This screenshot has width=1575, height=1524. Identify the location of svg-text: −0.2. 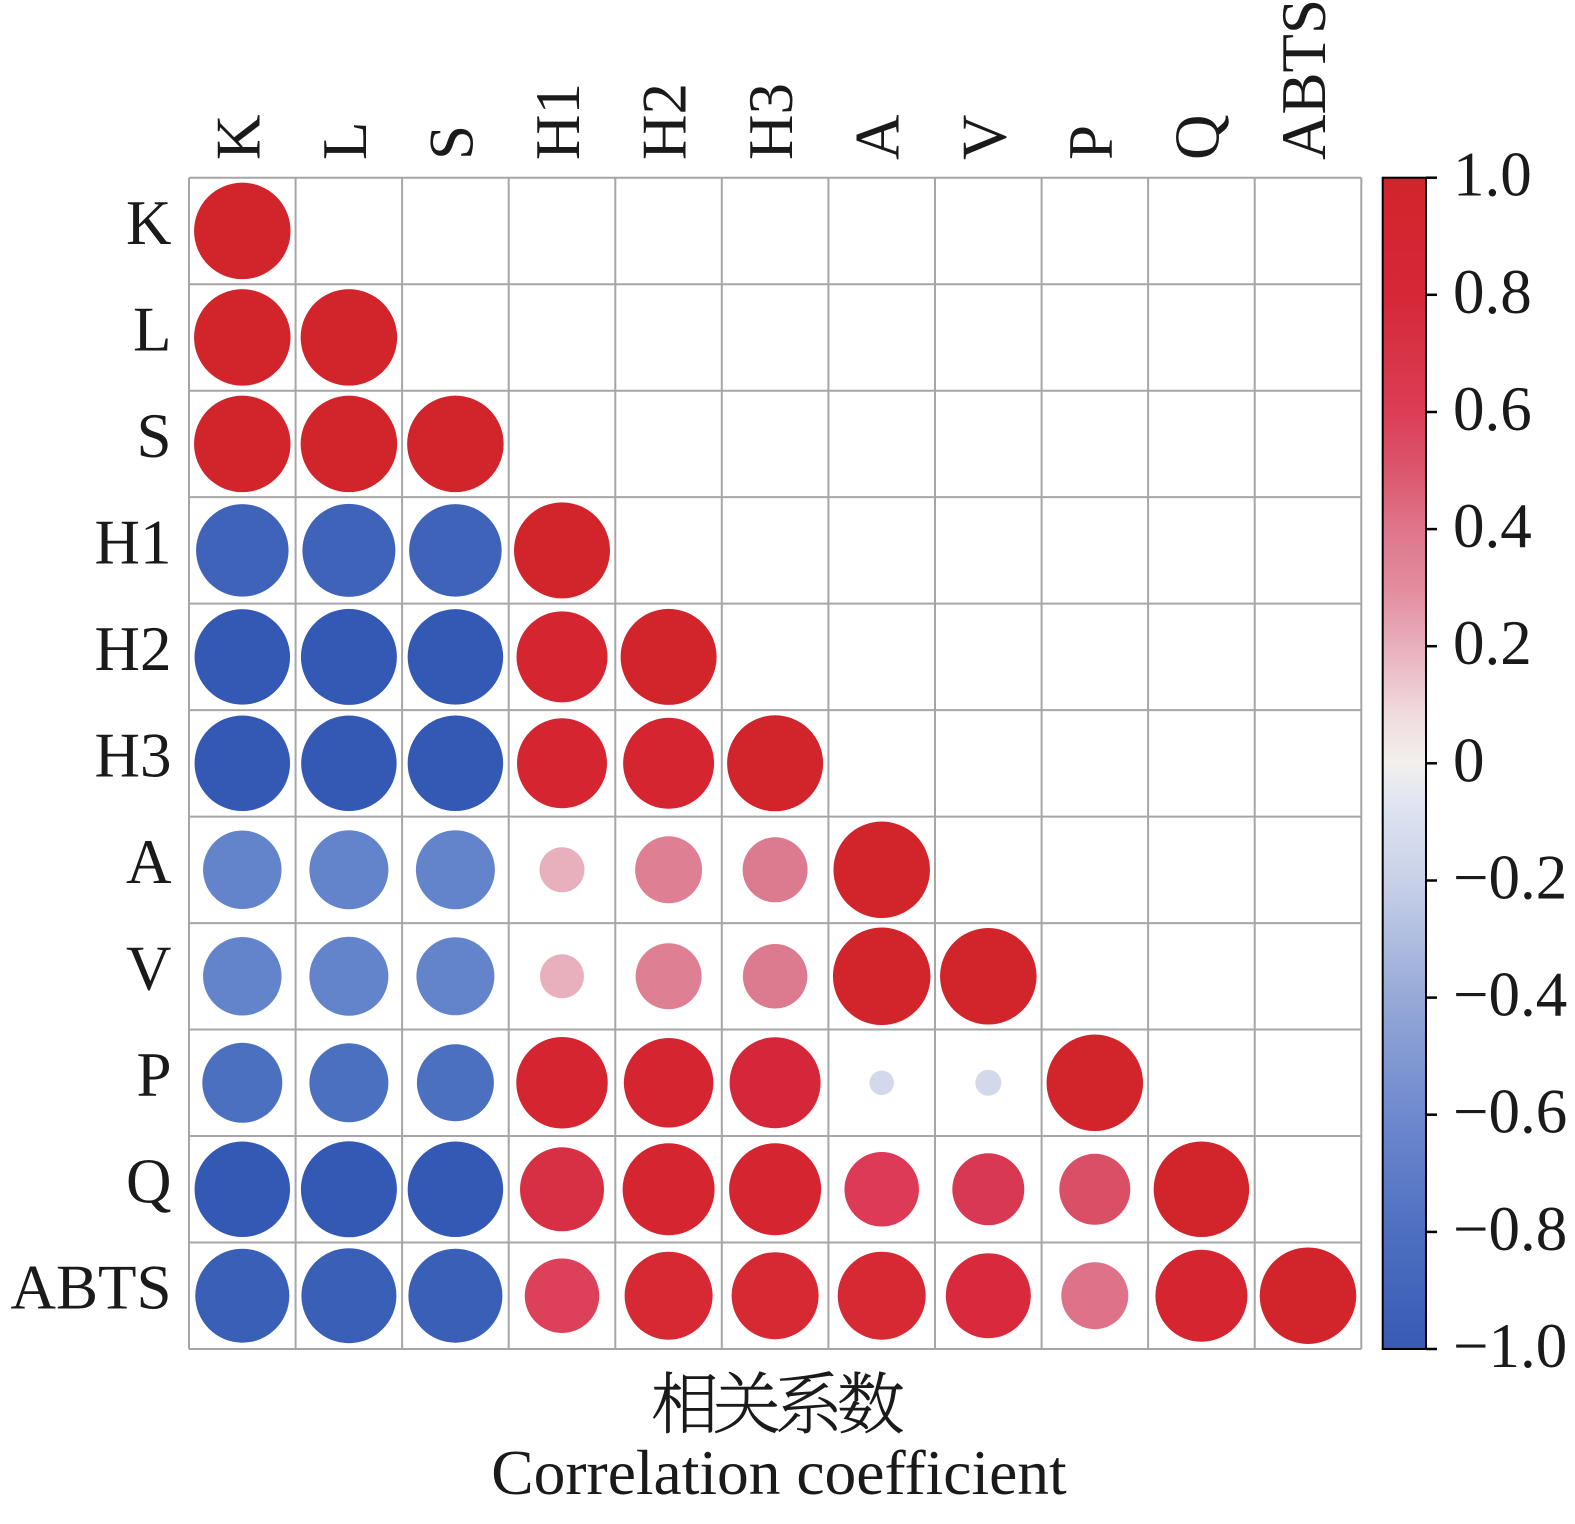
(1510, 878).